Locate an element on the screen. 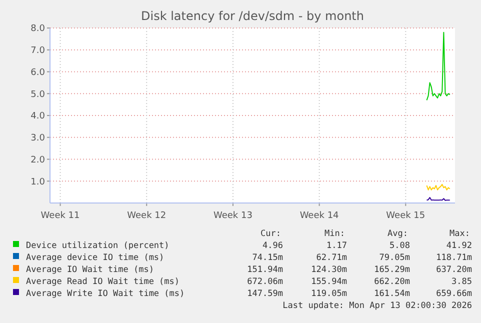  y-tick-label: 8.0 is located at coordinates (38, 29).